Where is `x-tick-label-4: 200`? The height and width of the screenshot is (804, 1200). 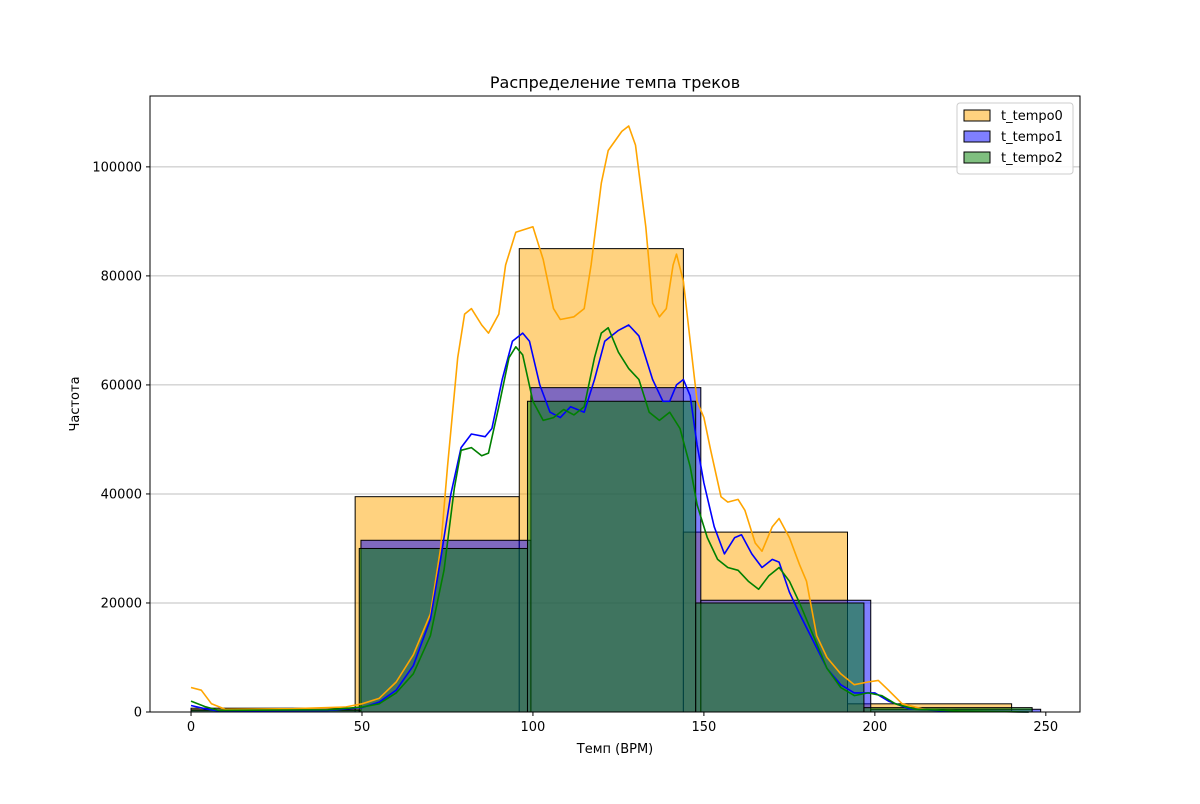 x-tick-label-4: 200 is located at coordinates (874, 727).